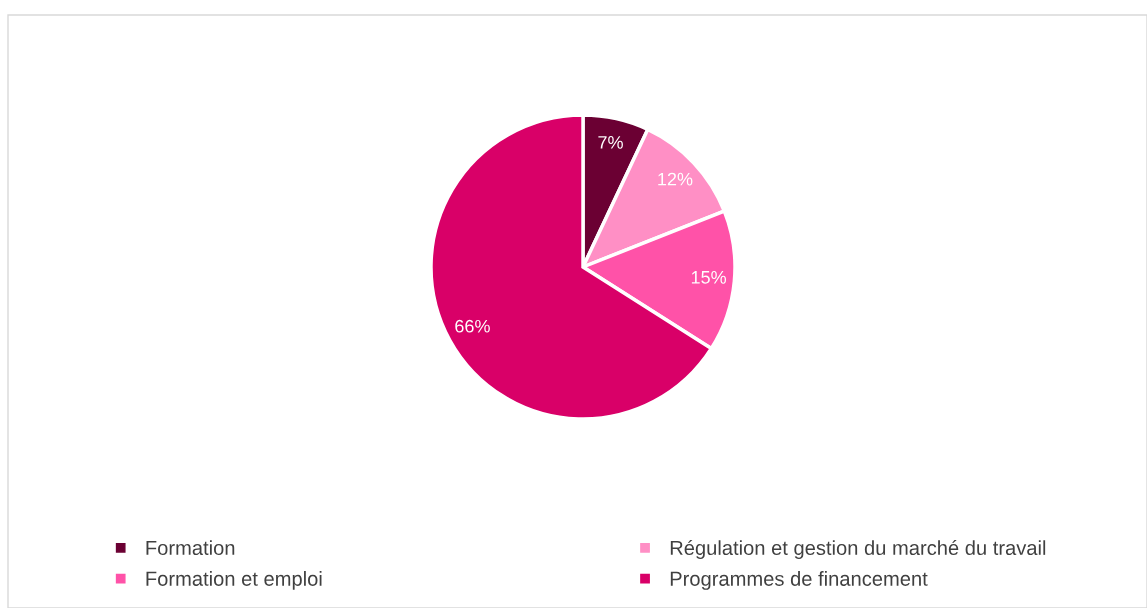 The height and width of the screenshot is (608, 1147). I want to click on data-label: 15%, so click(709, 277).